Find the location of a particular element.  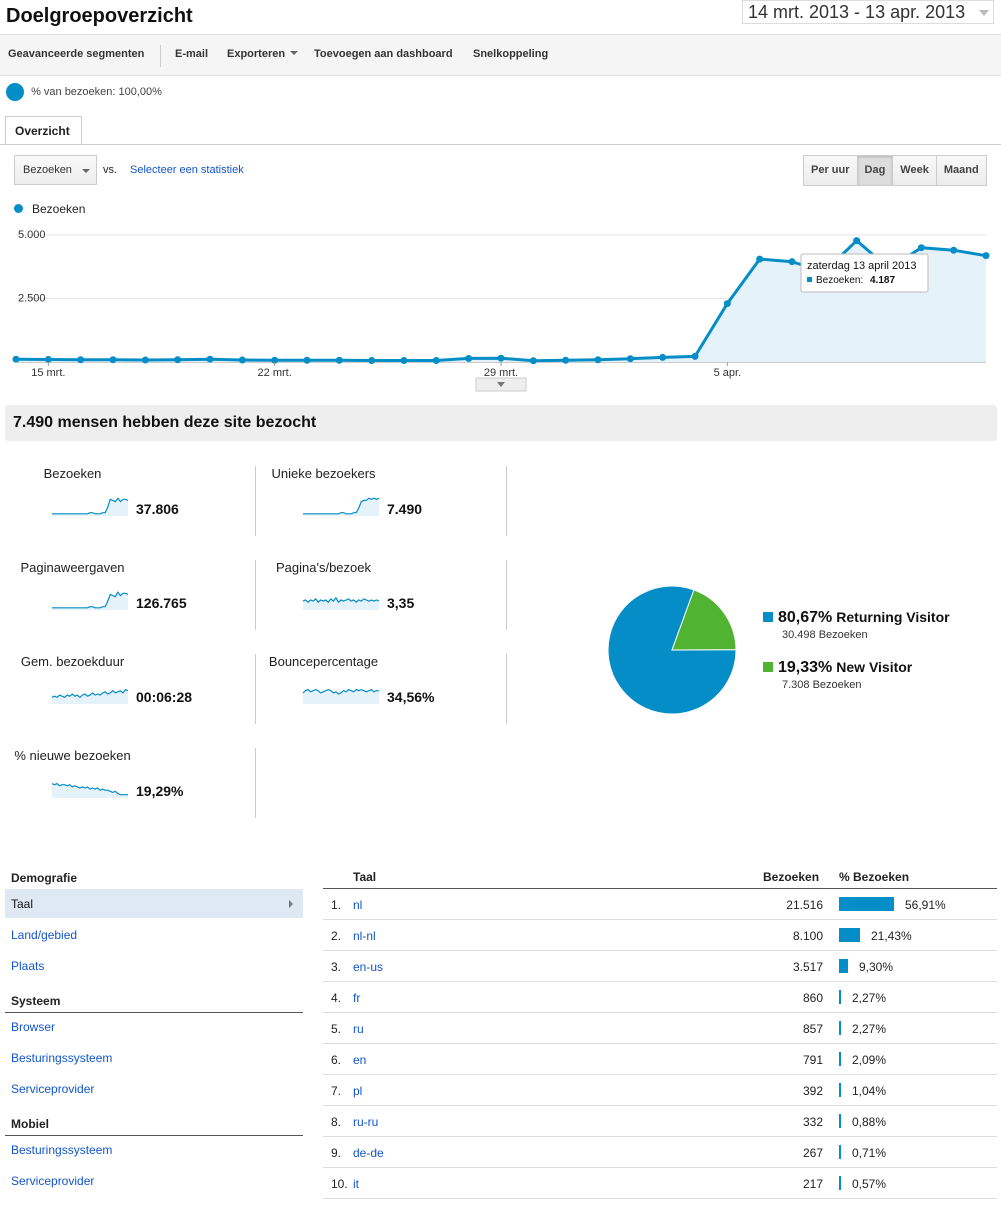

row-language-link: de-de is located at coordinates (368, 1153).